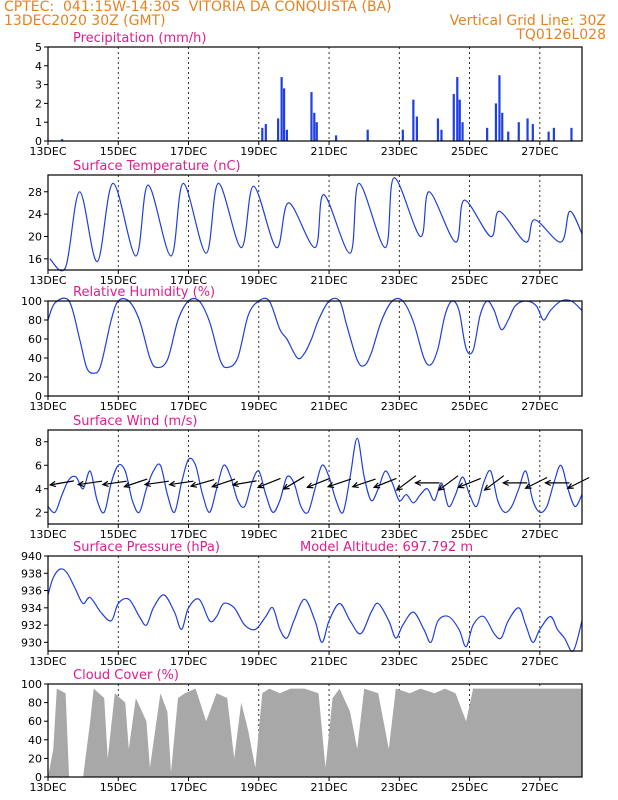 Image resolution: width=618 pixels, height=800 pixels. Describe the element at coordinates (38, 47) in the screenshot. I see `panel-1-ytick-label: 5` at that location.